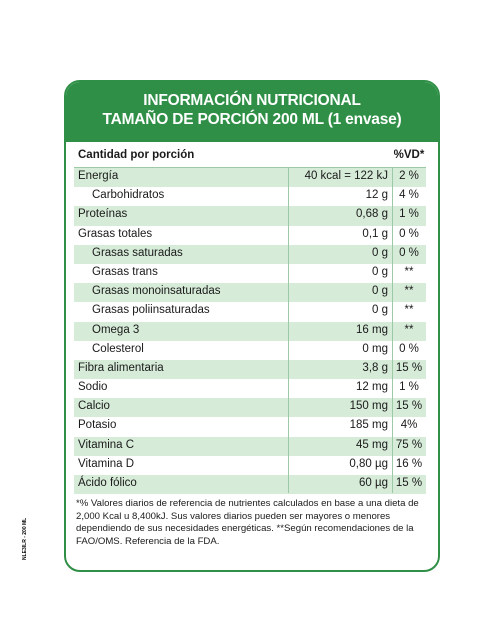  Describe the element at coordinates (409, 195) in the screenshot. I see `nutrient-daily-value: 4 %` at that location.